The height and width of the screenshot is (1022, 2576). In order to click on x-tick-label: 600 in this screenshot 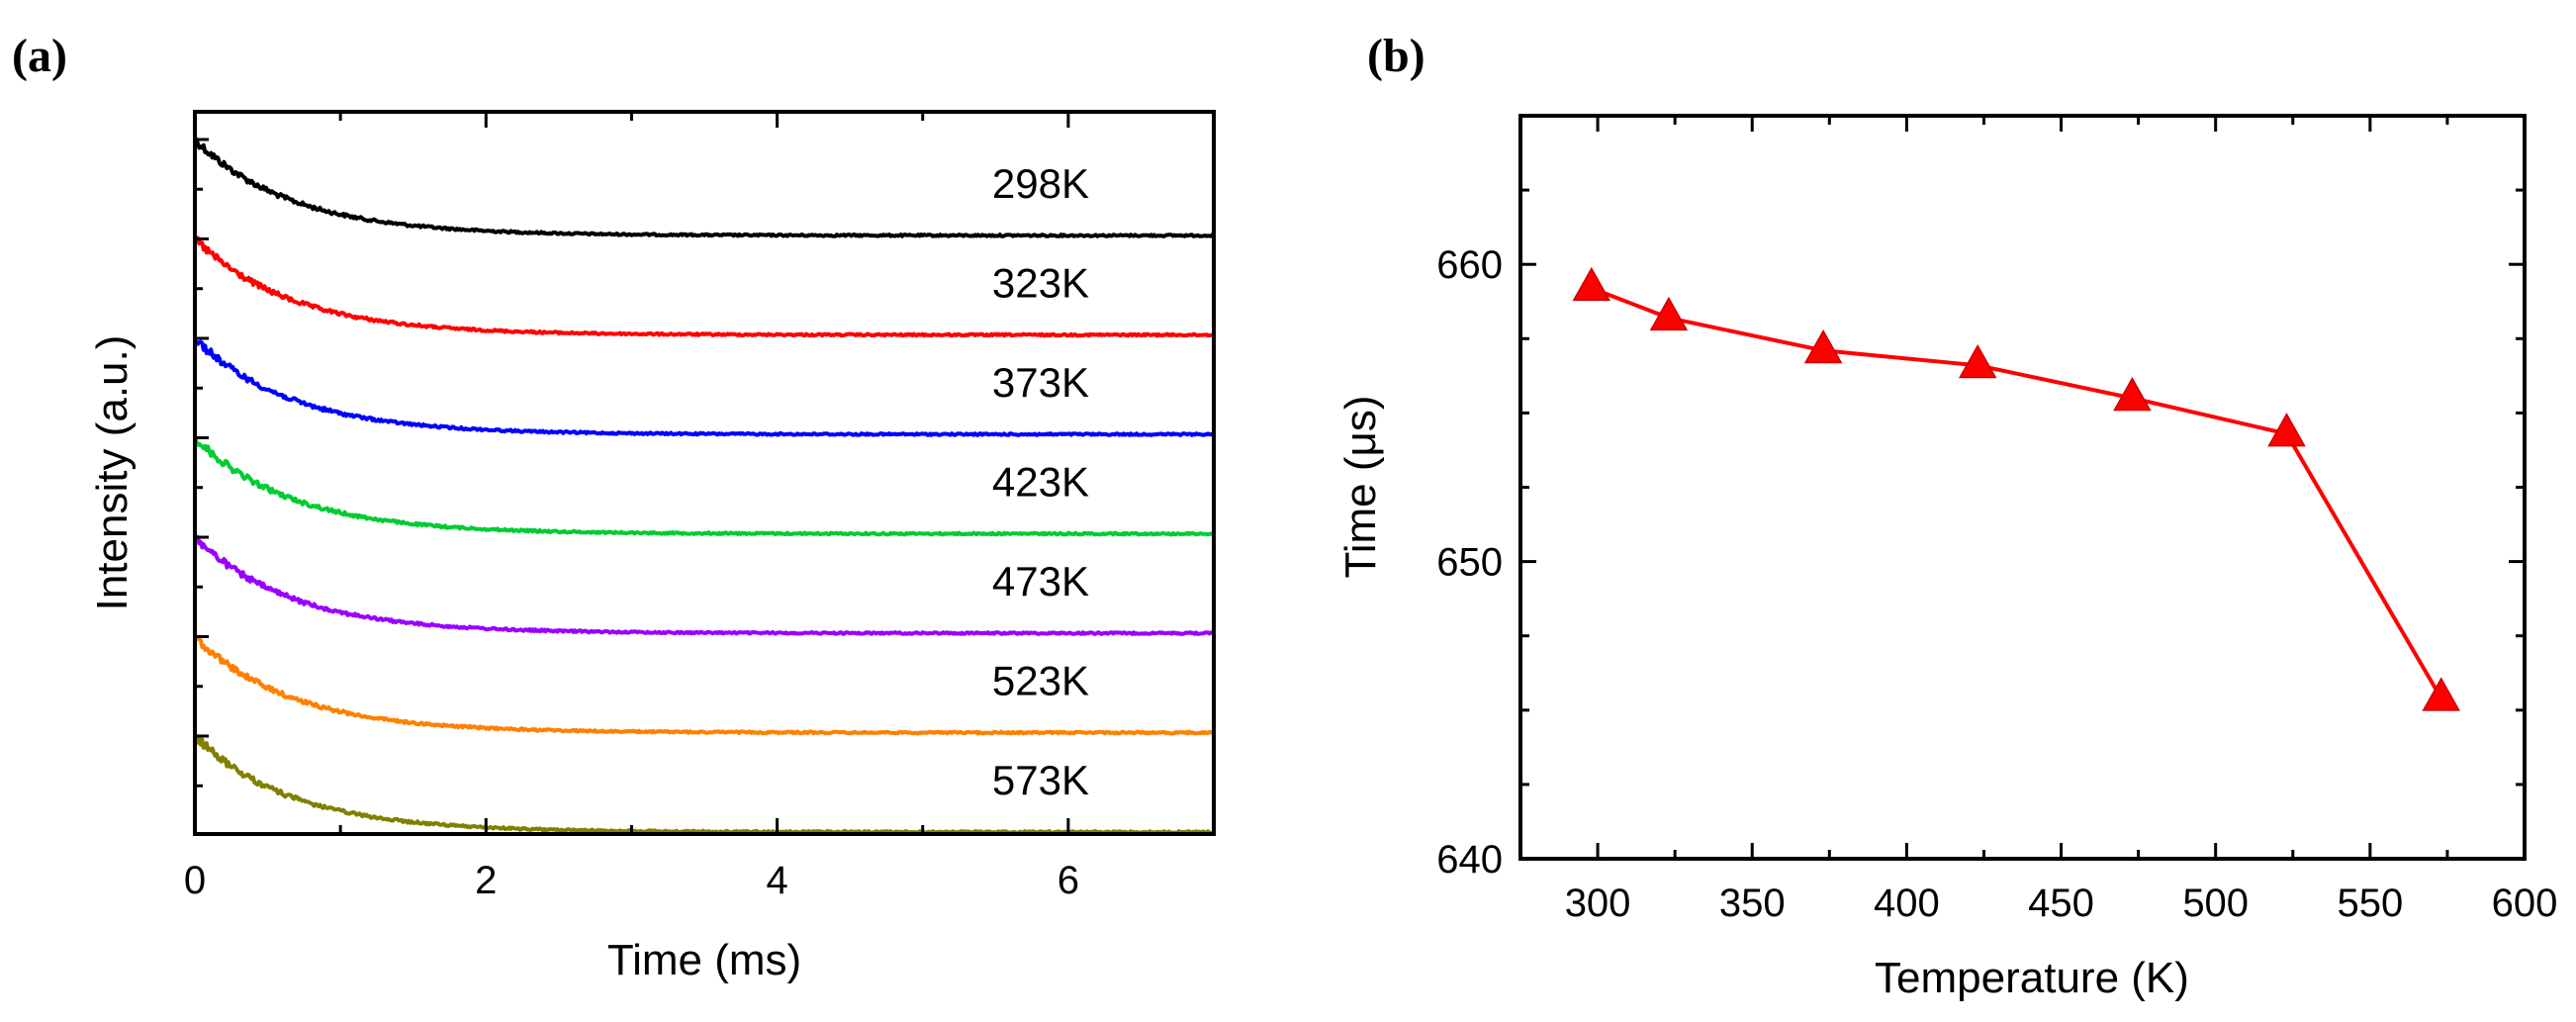, I will do `click(2525, 903)`.